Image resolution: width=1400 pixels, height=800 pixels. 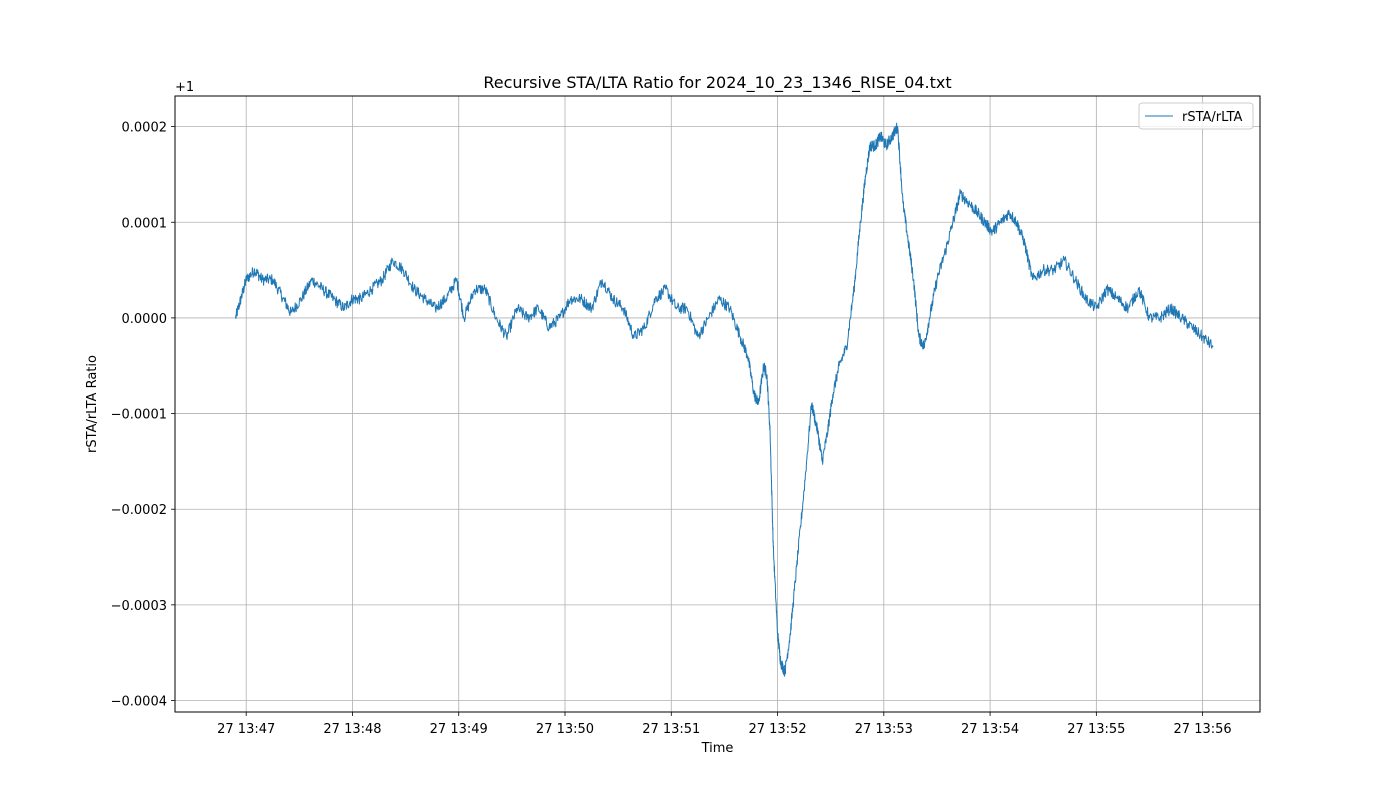 I want to click on x-tick-label: 27 13:47, so click(x=246, y=729).